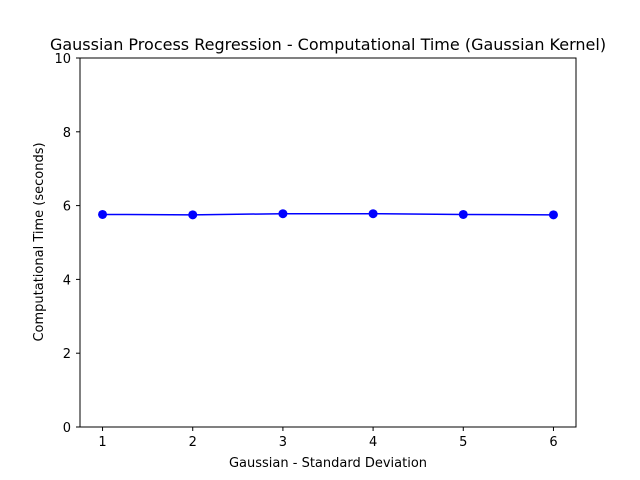 The height and width of the screenshot is (480, 640). I want to click on x-tick-label: 4, so click(373, 442).